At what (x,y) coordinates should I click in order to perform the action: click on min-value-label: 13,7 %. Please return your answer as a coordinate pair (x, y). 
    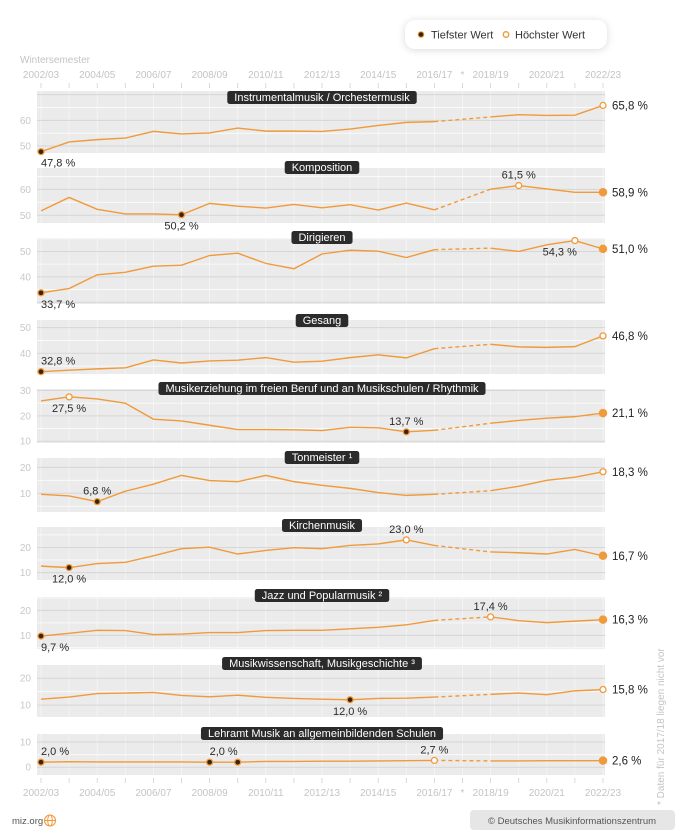
    Looking at the image, I should click on (406, 422).